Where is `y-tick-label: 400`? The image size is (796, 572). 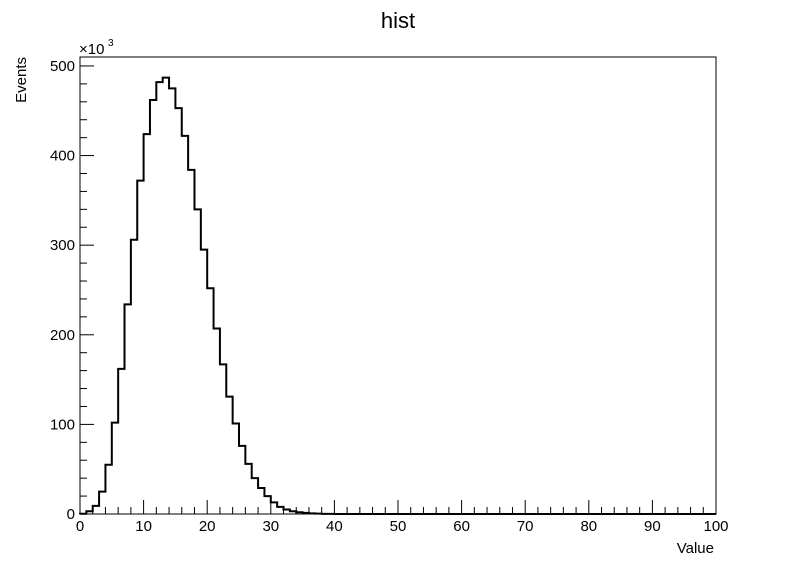
y-tick-label: 400 is located at coordinates (62, 156).